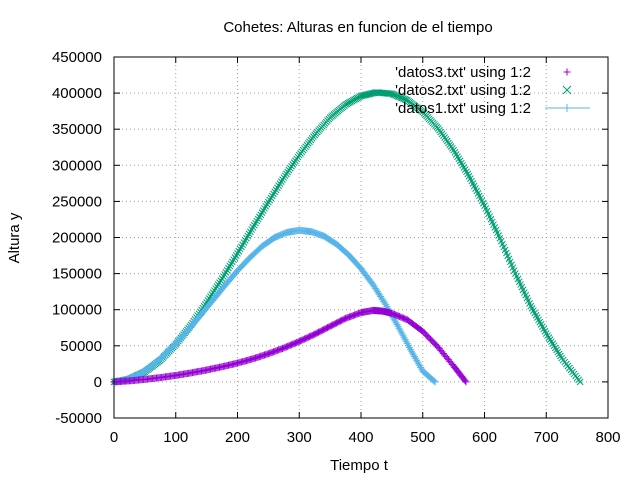 The image size is (640, 480). I want to click on x-tick-label: 200, so click(237, 437).